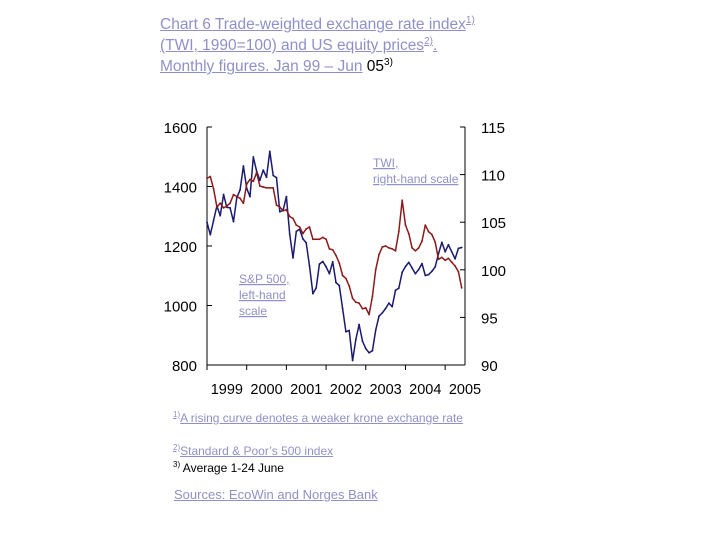 The image size is (720, 540). I want to click on left-tick-label: 800, so click(184, 366).